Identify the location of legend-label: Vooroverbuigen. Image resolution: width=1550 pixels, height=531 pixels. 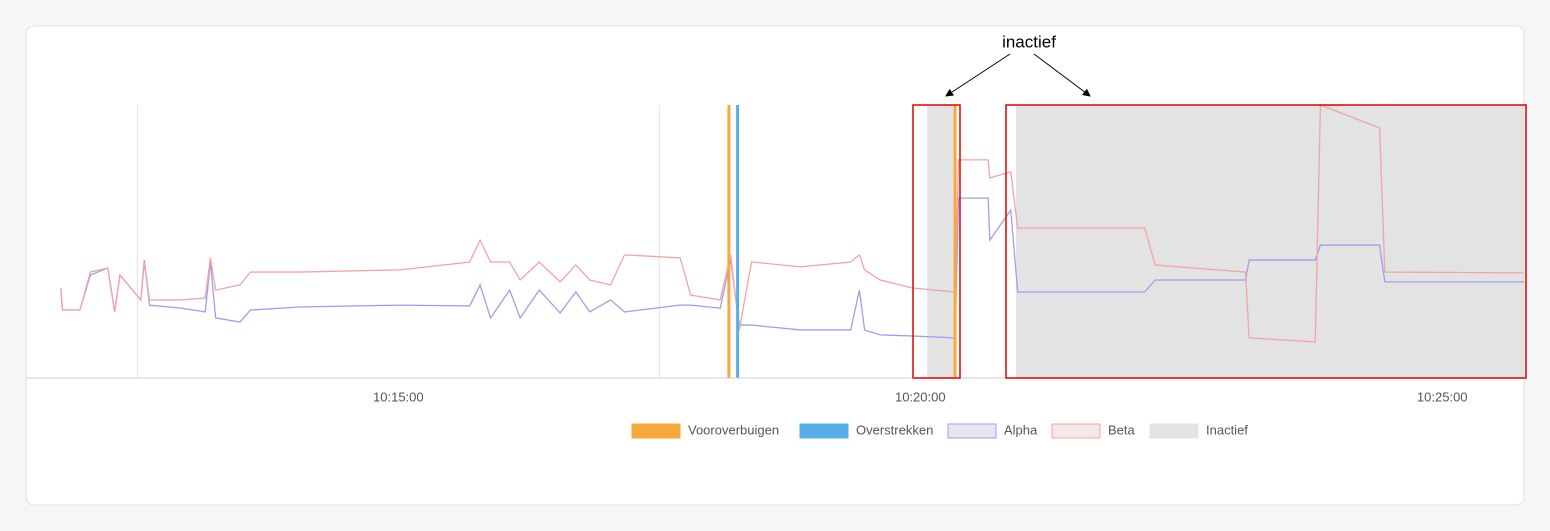
(733, 429).